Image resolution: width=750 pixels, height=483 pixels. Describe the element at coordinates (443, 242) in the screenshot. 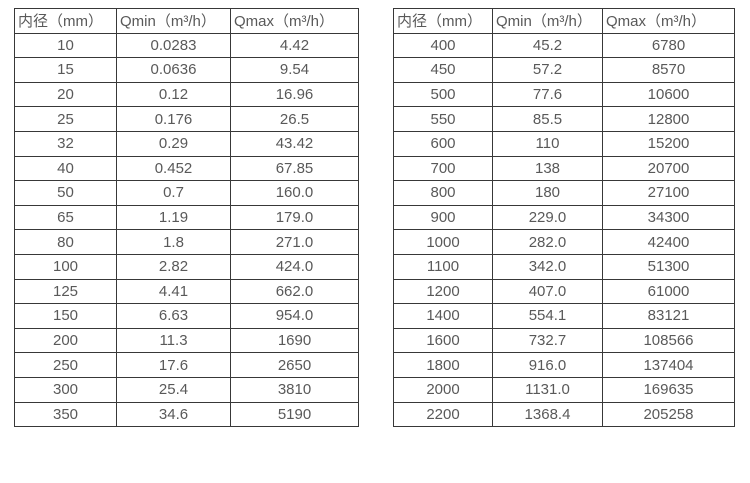

I see `table-cell: 1000` at that location.